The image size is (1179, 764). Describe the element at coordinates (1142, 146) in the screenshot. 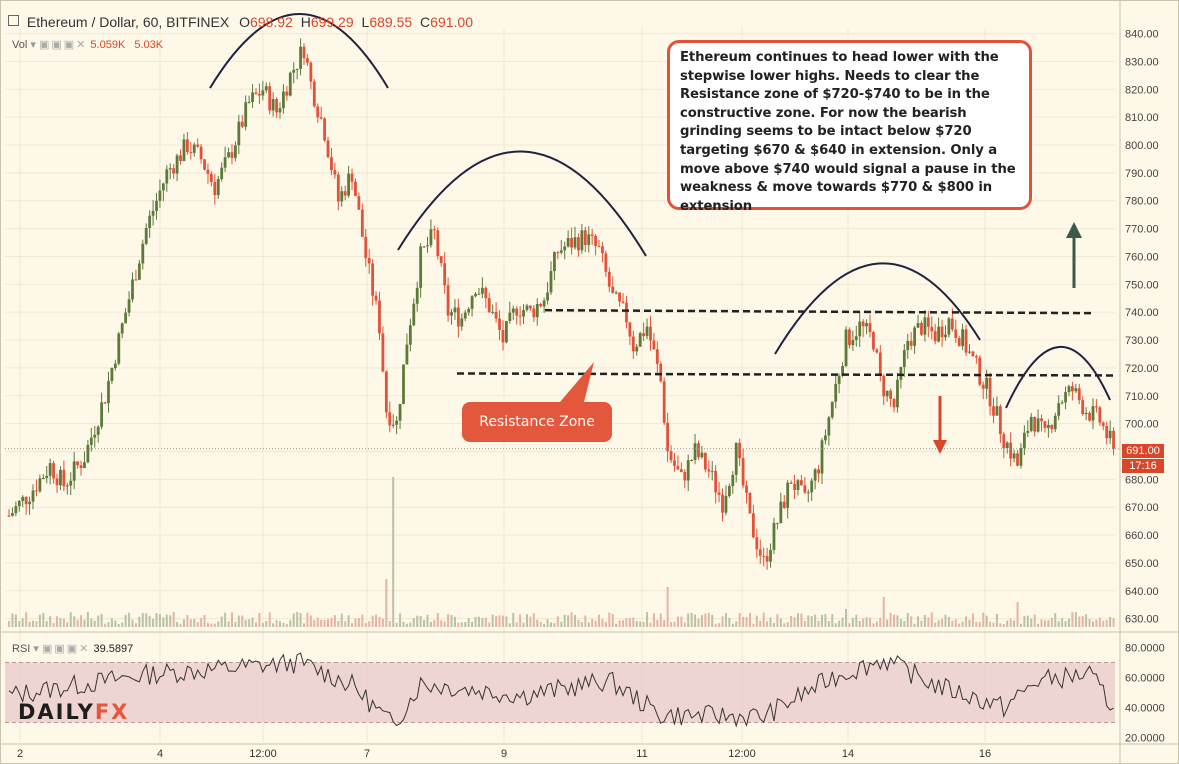

I see `price-tick-label: 800.00` at that location.